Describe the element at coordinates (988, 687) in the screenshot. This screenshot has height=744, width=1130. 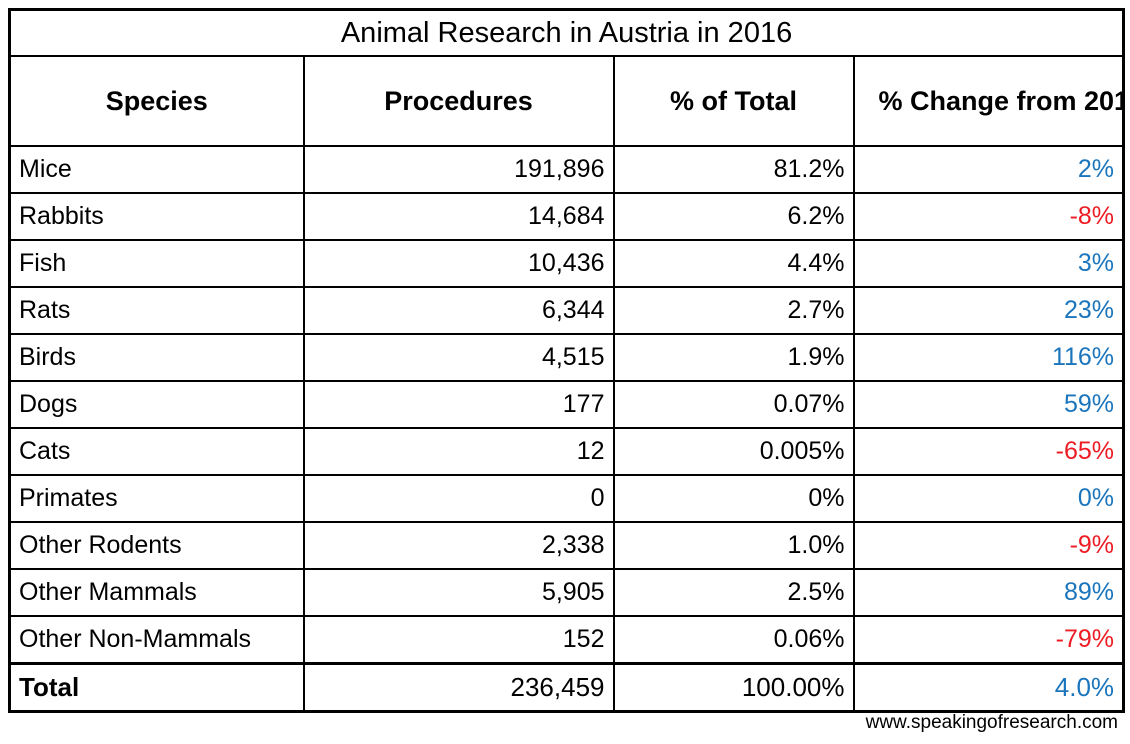
I see `total-pct-change-value: 4.0%` at that location.